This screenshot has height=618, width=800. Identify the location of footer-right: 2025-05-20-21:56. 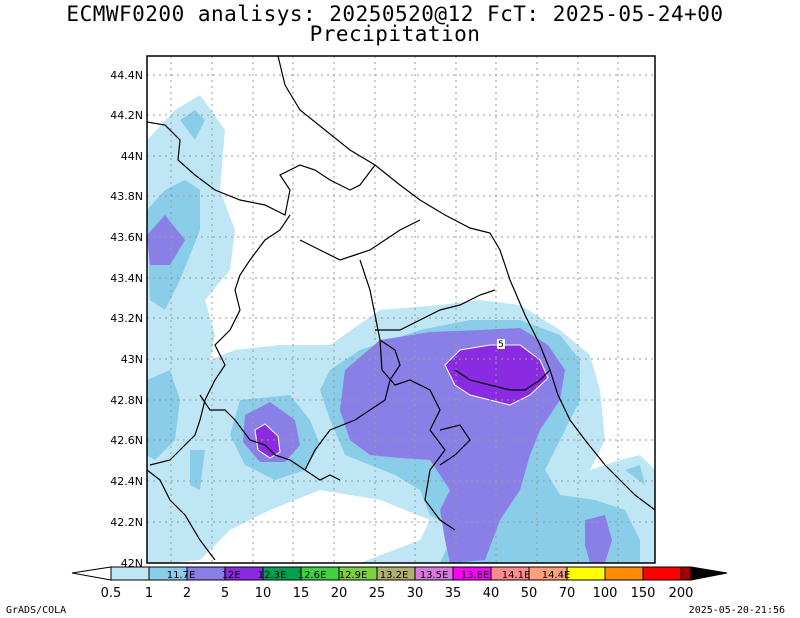
(736, 610).